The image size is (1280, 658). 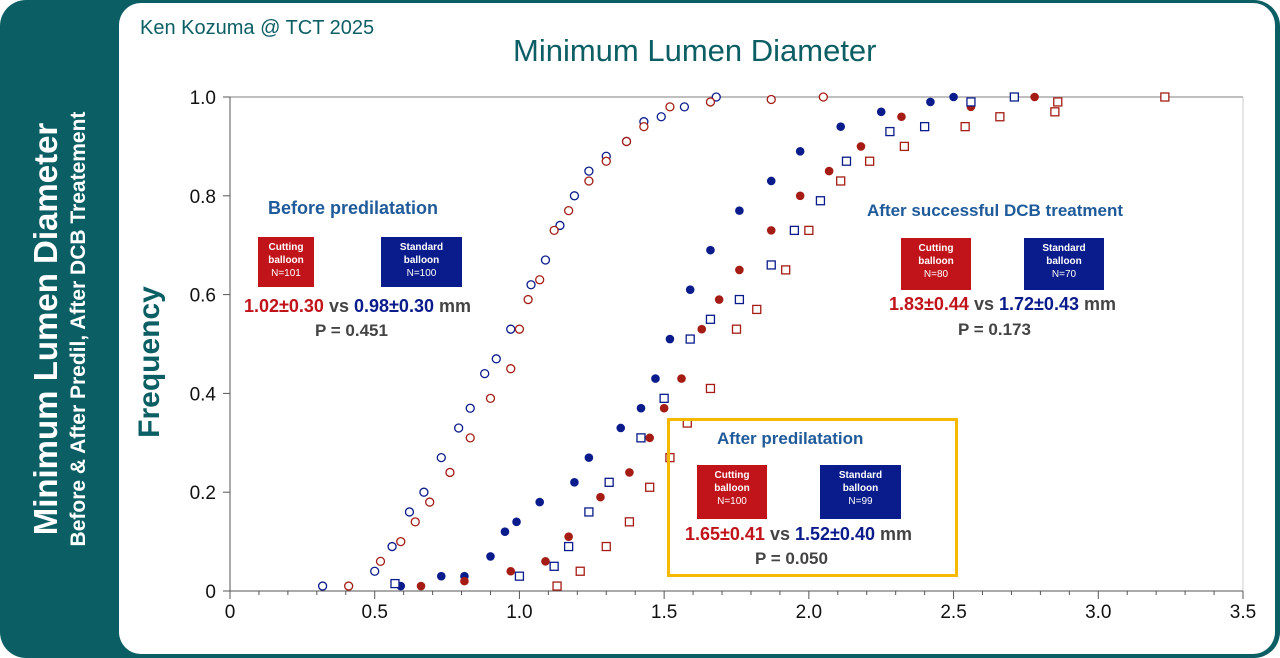 I want to click on x-tick-label: 2.0, so click(x=809, y=612).